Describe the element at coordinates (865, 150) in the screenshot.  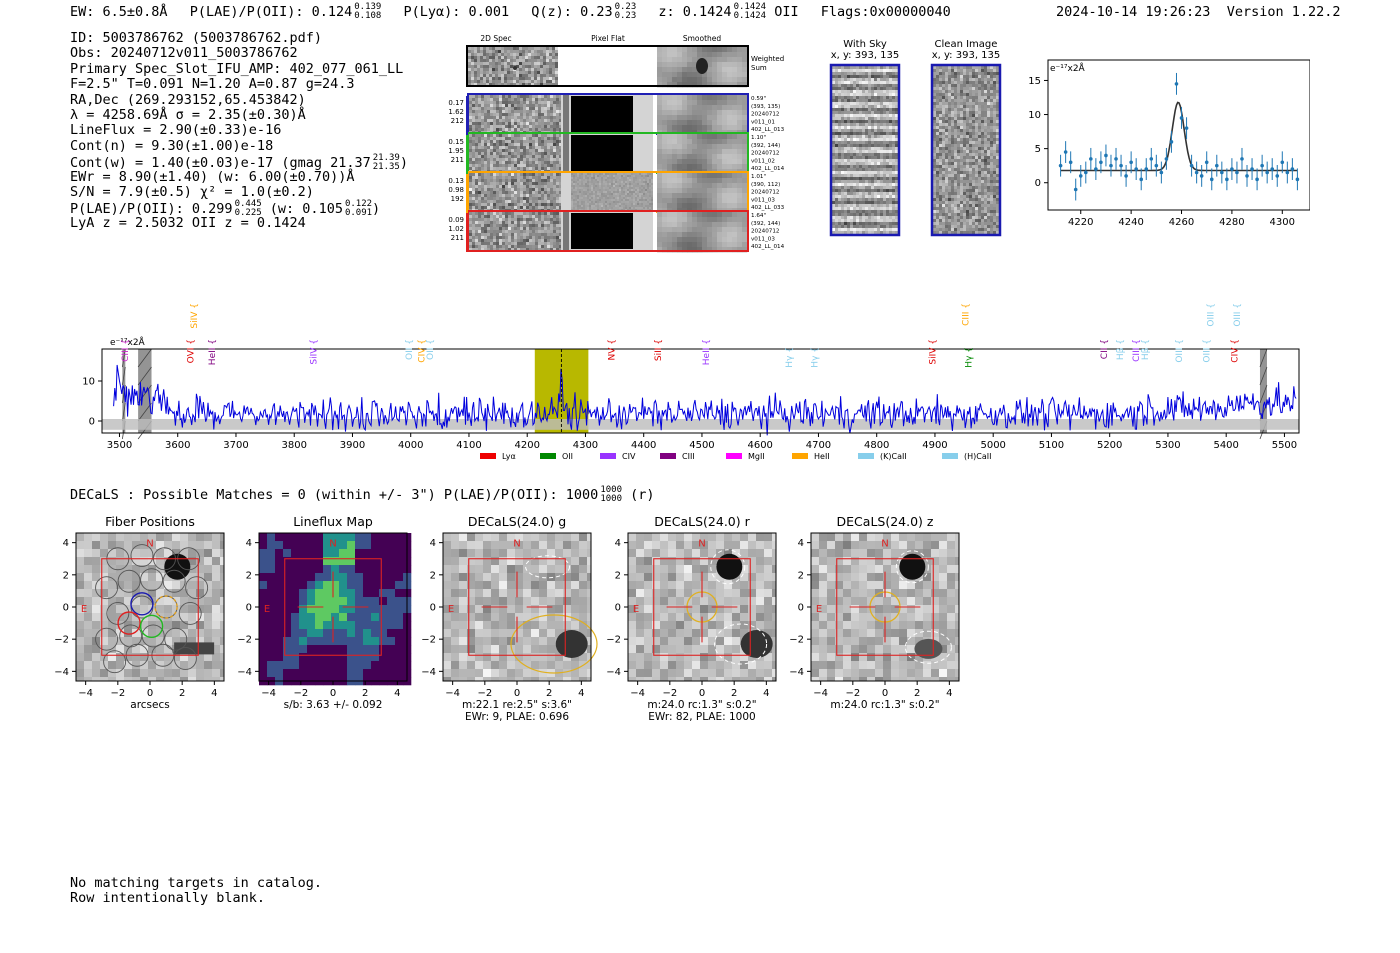
I see `sky-frame` at that location.